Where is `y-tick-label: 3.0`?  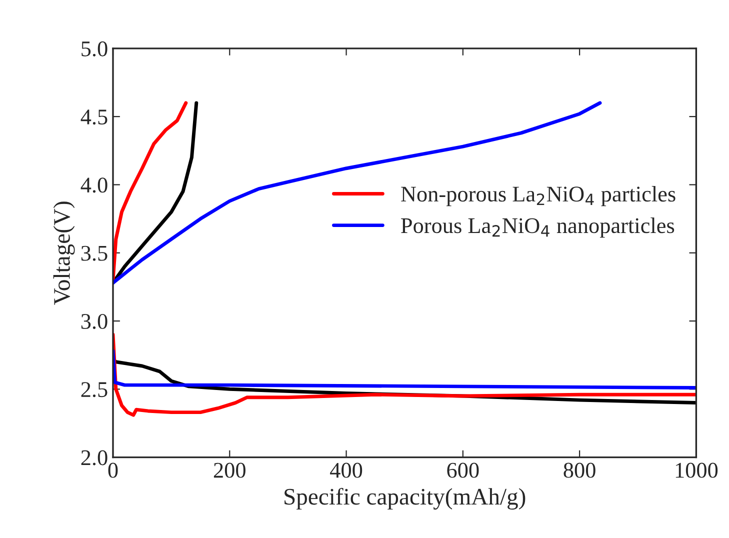 y-tick-label: 3.0 is located at coordinates (94, 322).